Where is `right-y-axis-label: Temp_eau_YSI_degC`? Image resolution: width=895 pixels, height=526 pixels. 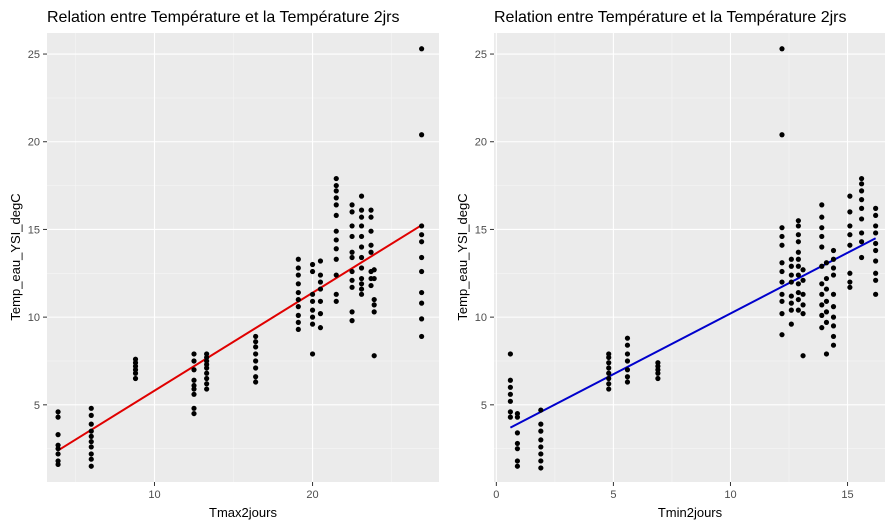
right-y-axis-label: Temp_eau_YSI_degC is located at coordinates (462, 256).